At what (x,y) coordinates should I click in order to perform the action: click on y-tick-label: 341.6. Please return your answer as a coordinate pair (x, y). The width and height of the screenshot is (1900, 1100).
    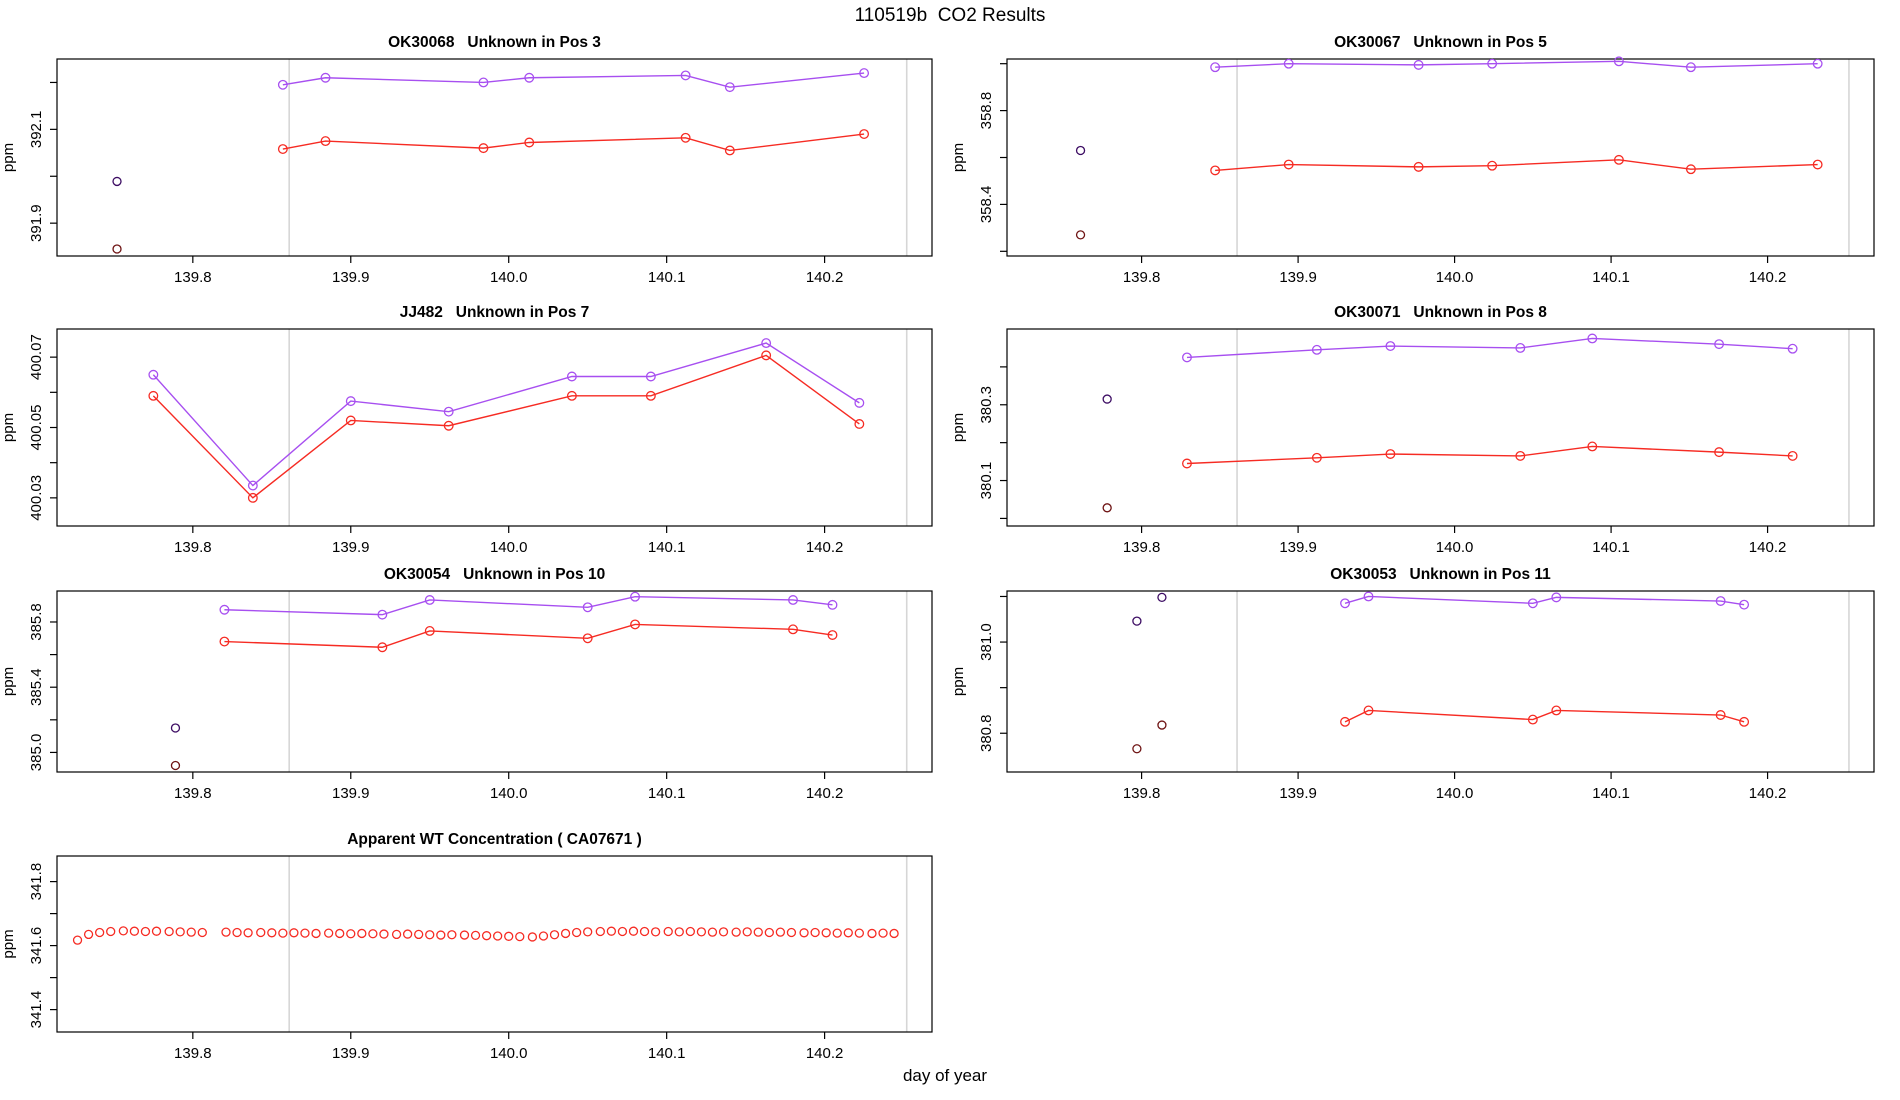
    Looking at the image, I should click on (36, 946).